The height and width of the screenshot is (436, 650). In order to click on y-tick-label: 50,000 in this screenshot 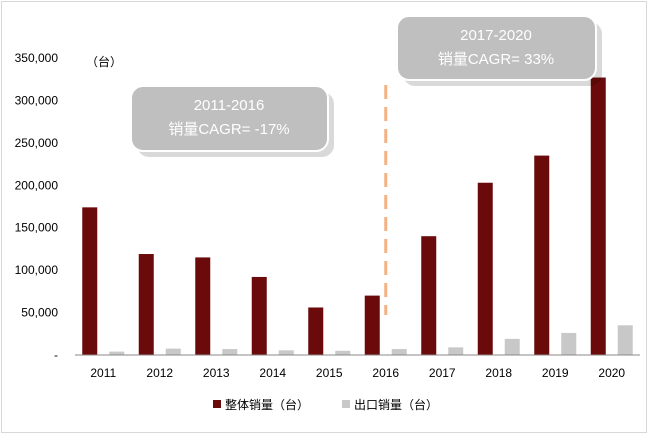, I will do `click(39, 313)`.